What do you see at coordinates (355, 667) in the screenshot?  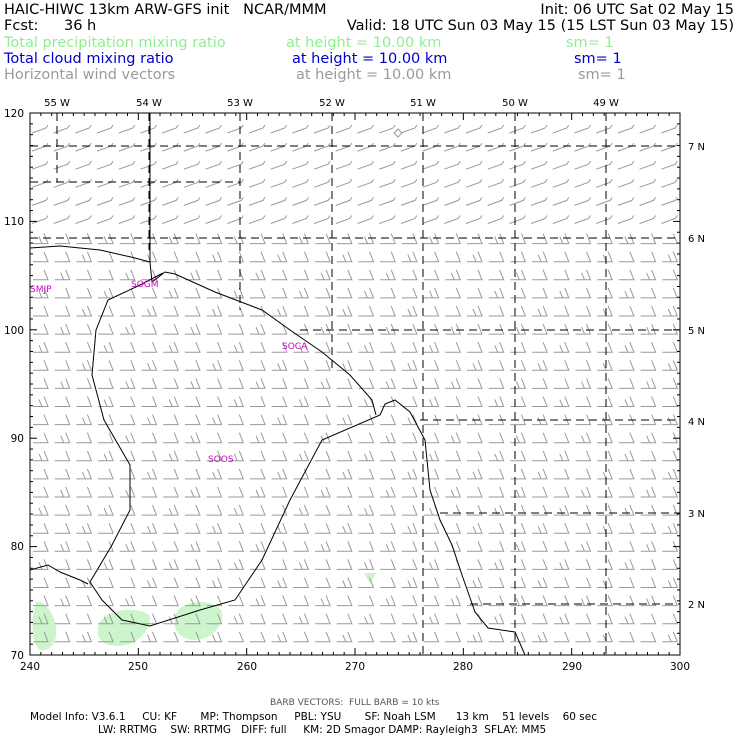 I see `x-tick-270: 270` at bounding box center [355, 667].